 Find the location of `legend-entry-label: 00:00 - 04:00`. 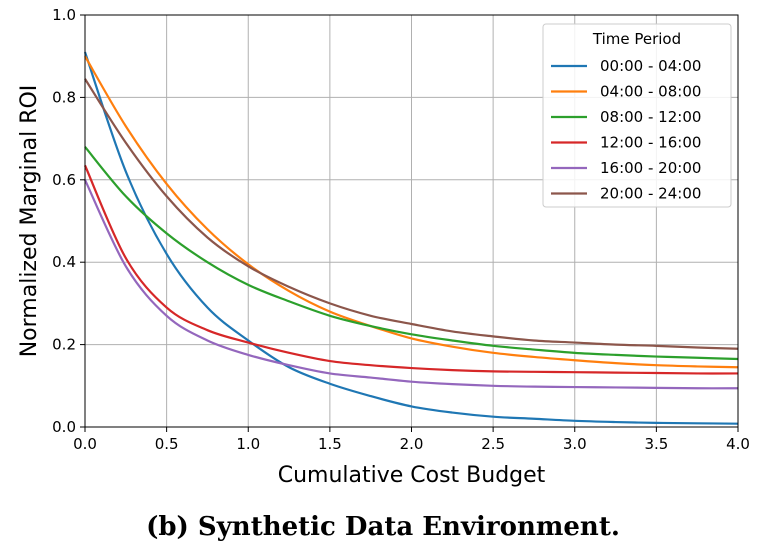

legend-entry-label: 00:00 - 04:00 is located at coordinates (650, 66).